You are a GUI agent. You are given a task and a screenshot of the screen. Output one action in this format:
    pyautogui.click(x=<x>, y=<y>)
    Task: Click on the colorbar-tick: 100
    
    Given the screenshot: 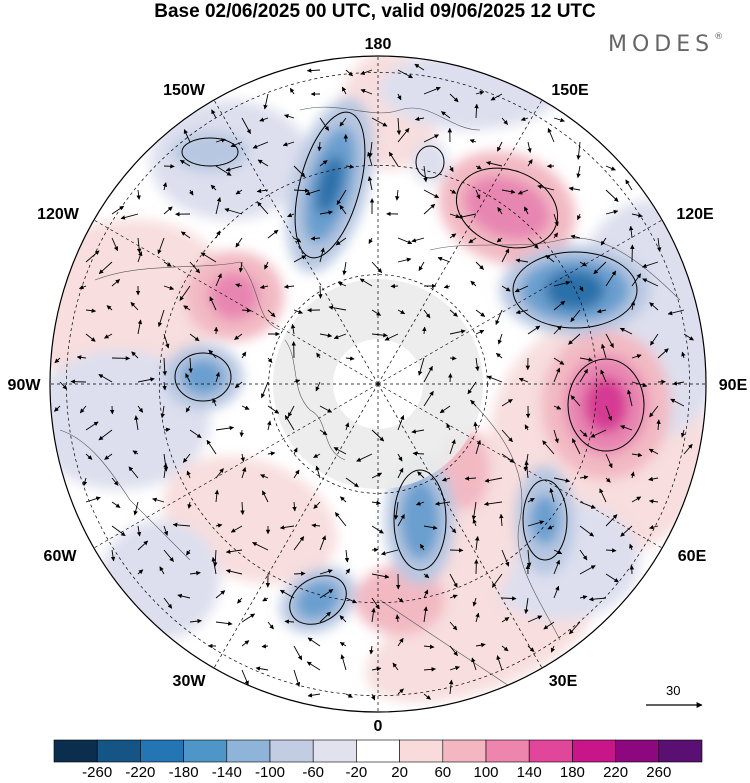 What is the action you would take?
    pyautogui.click(x=486, y=772)
    